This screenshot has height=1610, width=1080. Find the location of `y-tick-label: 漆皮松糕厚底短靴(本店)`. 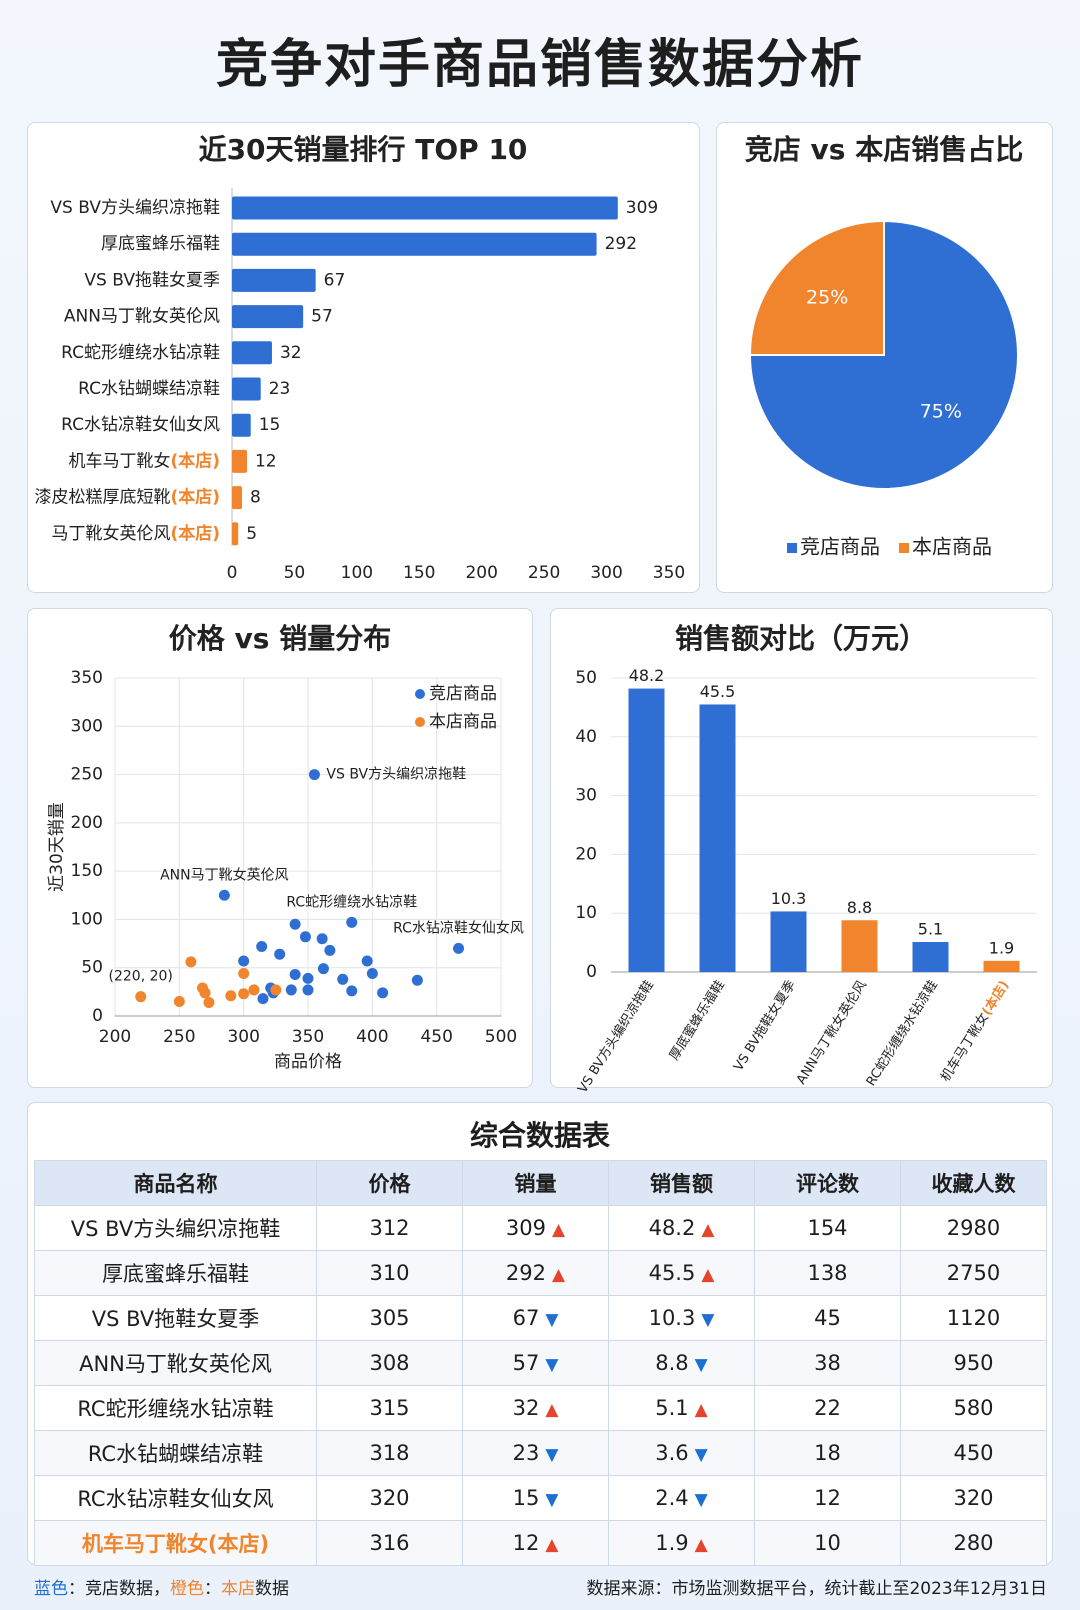

y-tick-label: 漆皮松糕厚底短靴(本店) is located at coordinates (127, 497).